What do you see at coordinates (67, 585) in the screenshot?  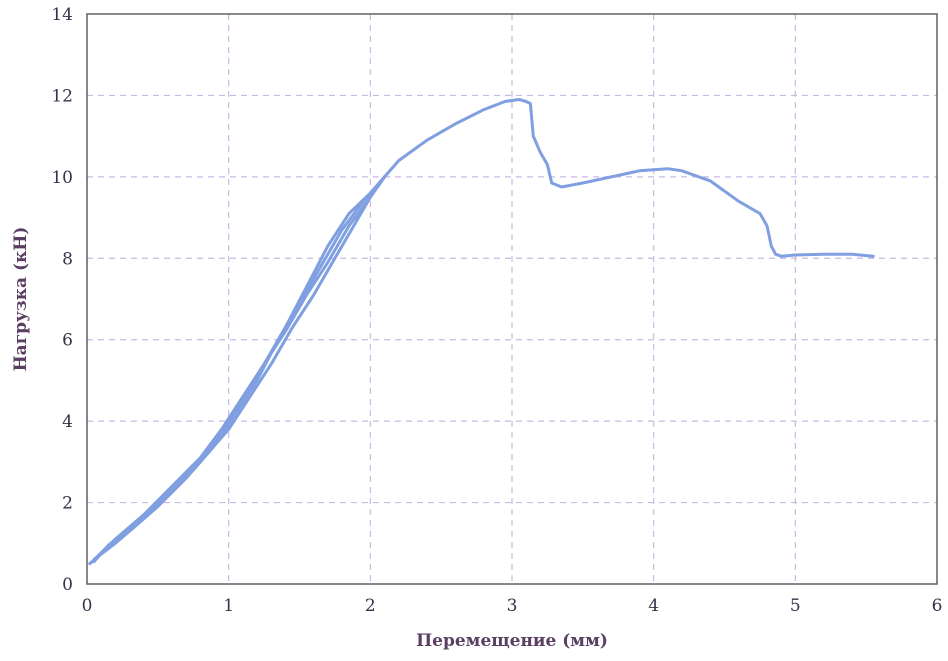 I see `y-tick-label: 0` at bounding box center [67, 585].